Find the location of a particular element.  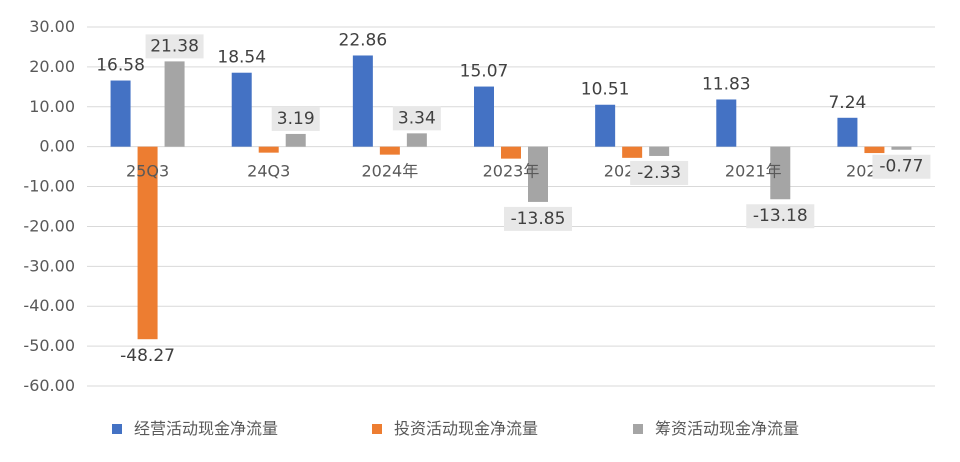

y-tick-label: -30.00 is located at coordinates (49, 265).